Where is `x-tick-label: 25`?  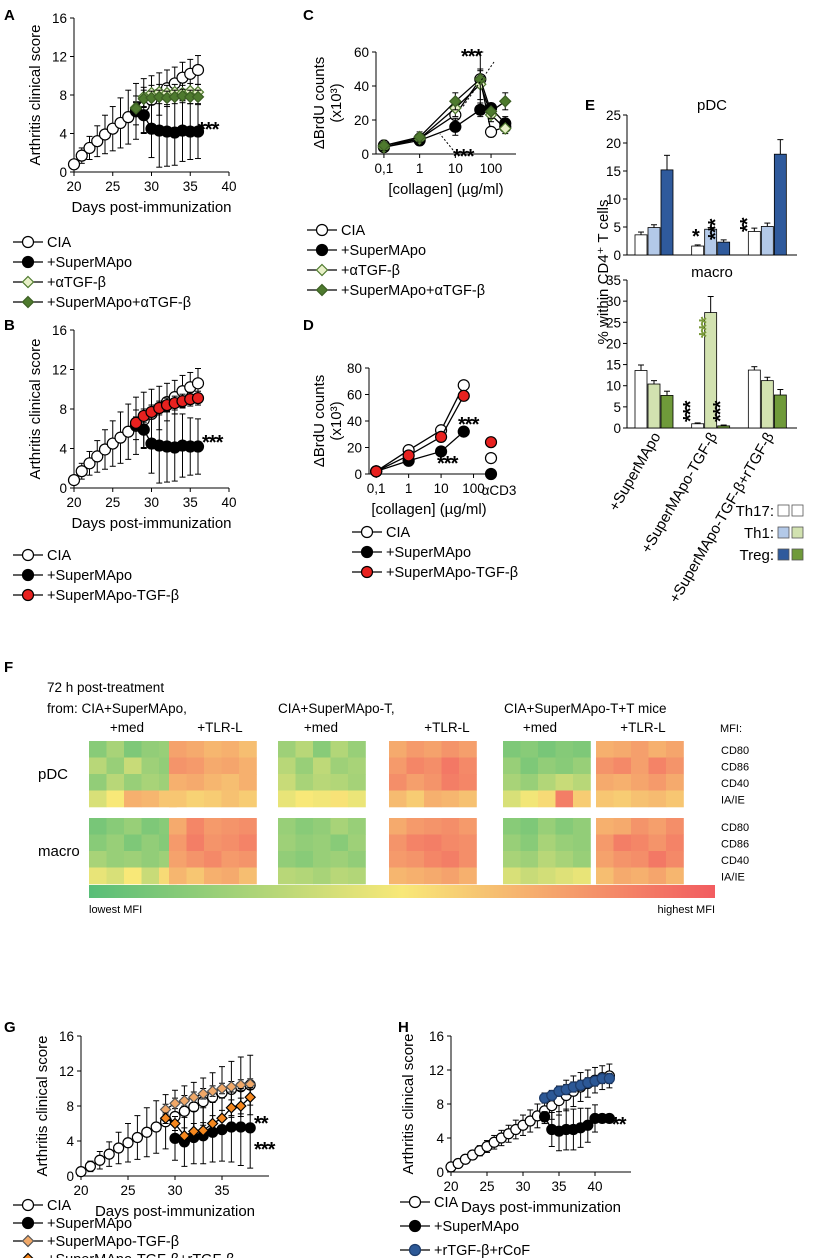 x-tick-label: 25 is located at coordinates (127, 1190).